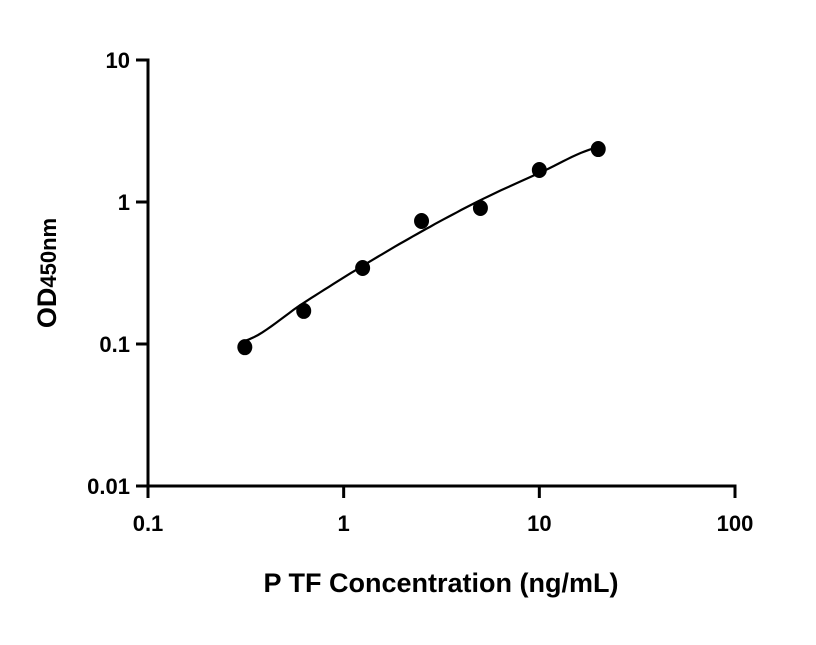  Describe the element at coordinates (48, 253) in the screenshot. I see `y-axis-label-sub: 450nm` at that location.